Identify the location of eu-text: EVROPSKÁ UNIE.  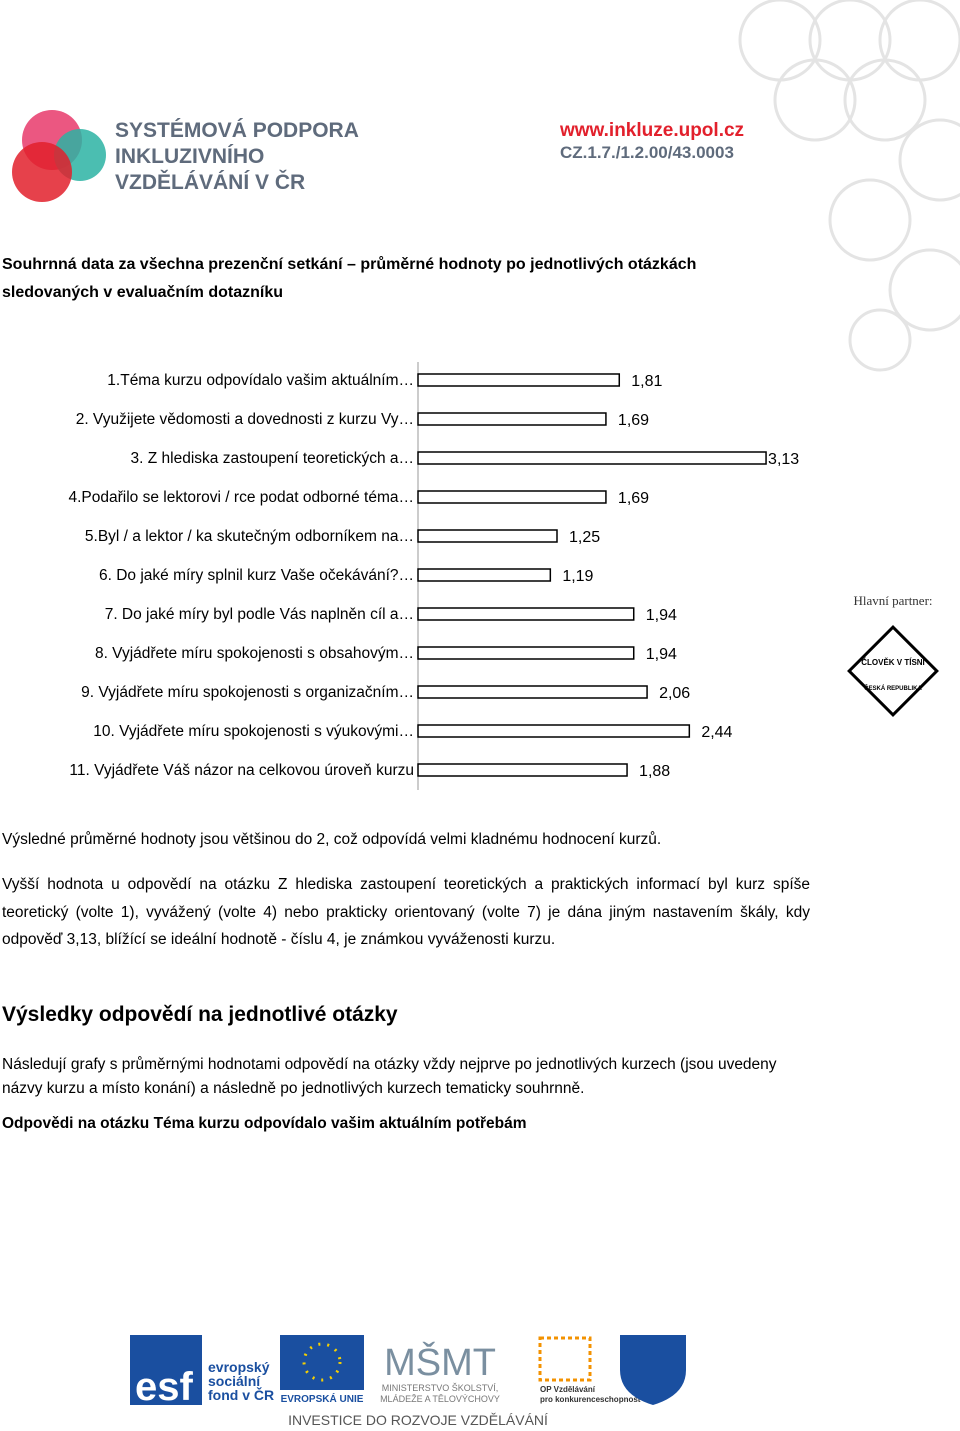
(322, 1398).